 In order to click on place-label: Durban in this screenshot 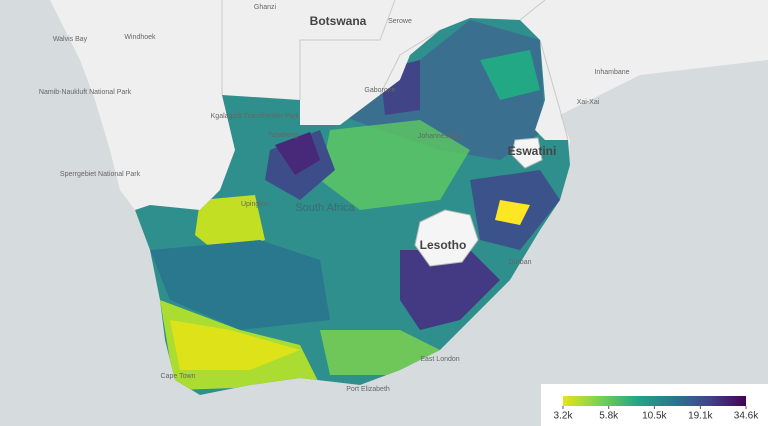, I will do `click(520, 262)`.